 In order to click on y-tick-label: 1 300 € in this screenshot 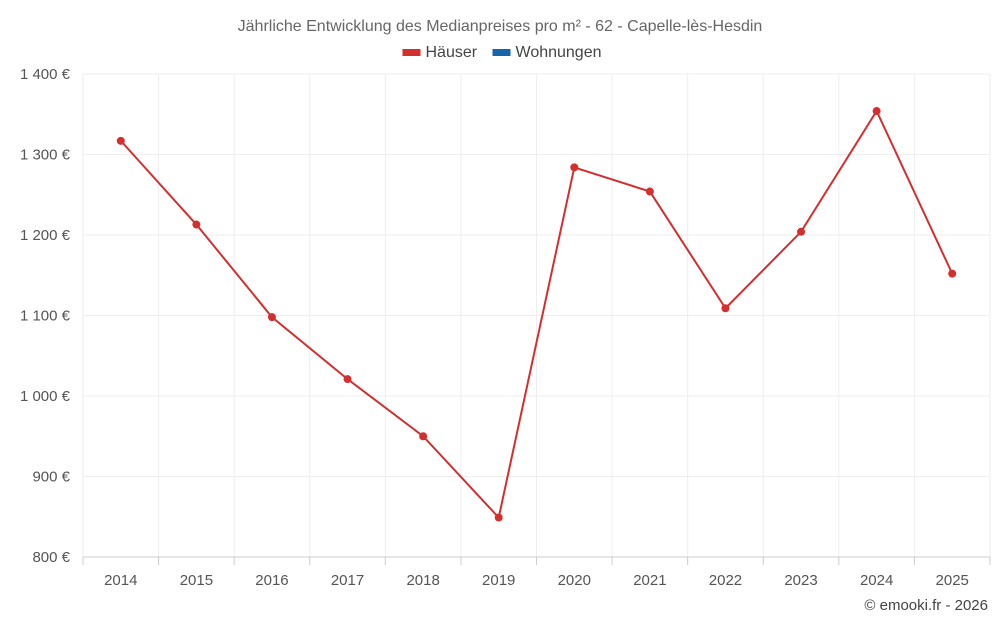, I will do `click(45, 155)`.